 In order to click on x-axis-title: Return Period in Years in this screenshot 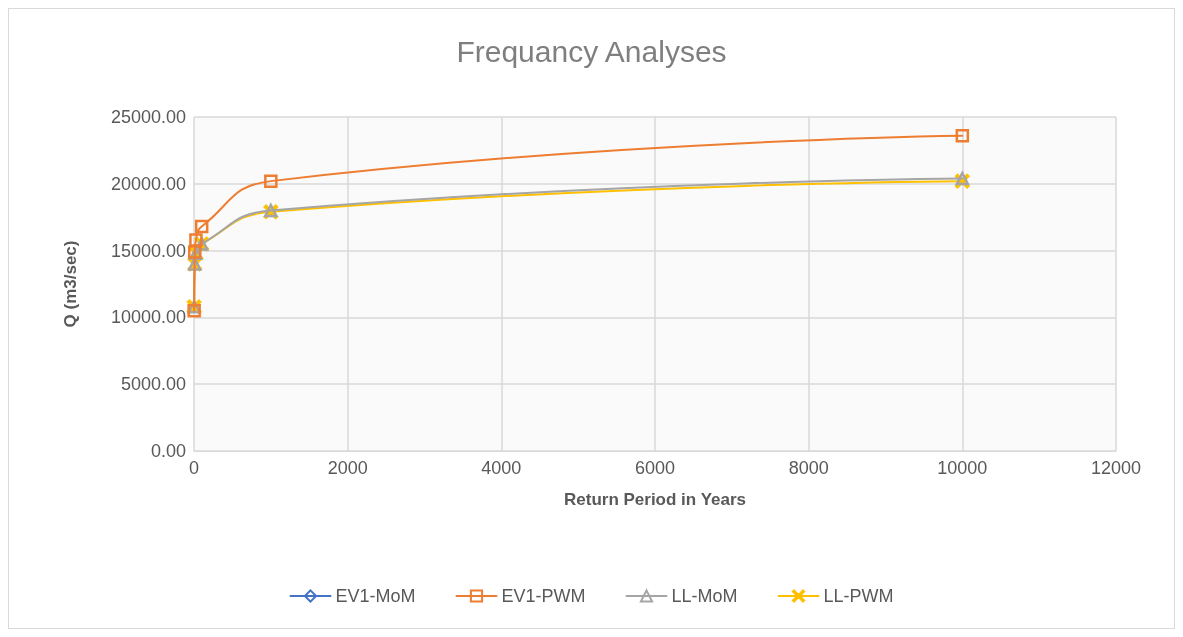, I will do `click(655, 499)`.